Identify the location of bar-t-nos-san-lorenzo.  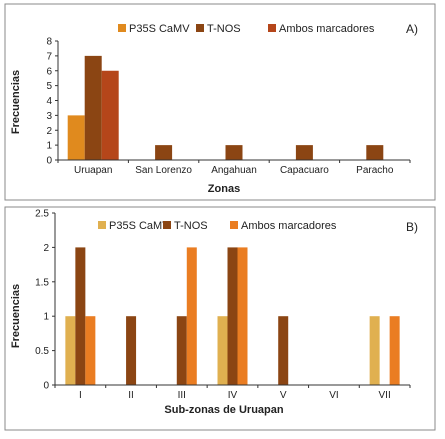
(164, 152).